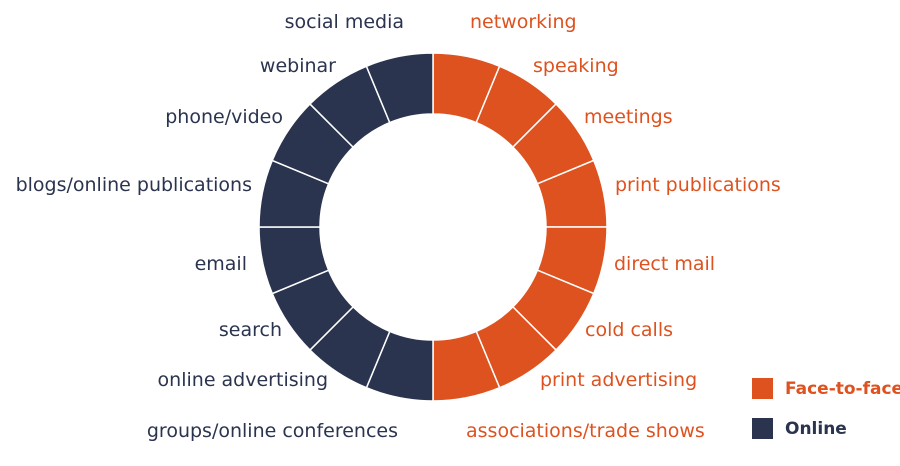 The width and height of the screenshot is (900, 466). I want to click on label-online-advertising: online advertising, so click(242, 380).